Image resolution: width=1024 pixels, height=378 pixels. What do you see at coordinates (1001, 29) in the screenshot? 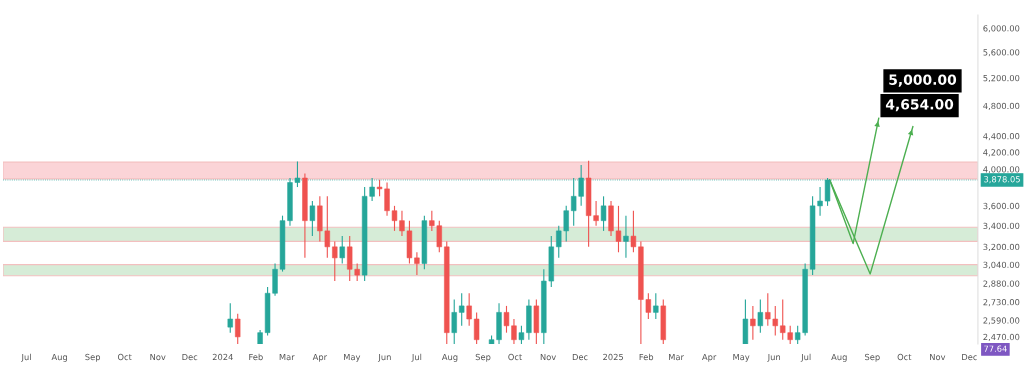
I see `y-tick-label: 6,000.00` at bounding box center [1001, 29].